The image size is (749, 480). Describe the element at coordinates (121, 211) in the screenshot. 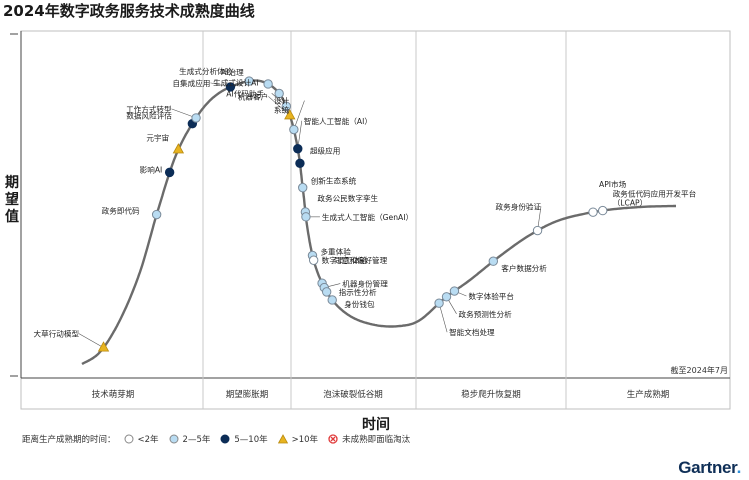

I see `tech-label-1: 政务即代码` at that location.